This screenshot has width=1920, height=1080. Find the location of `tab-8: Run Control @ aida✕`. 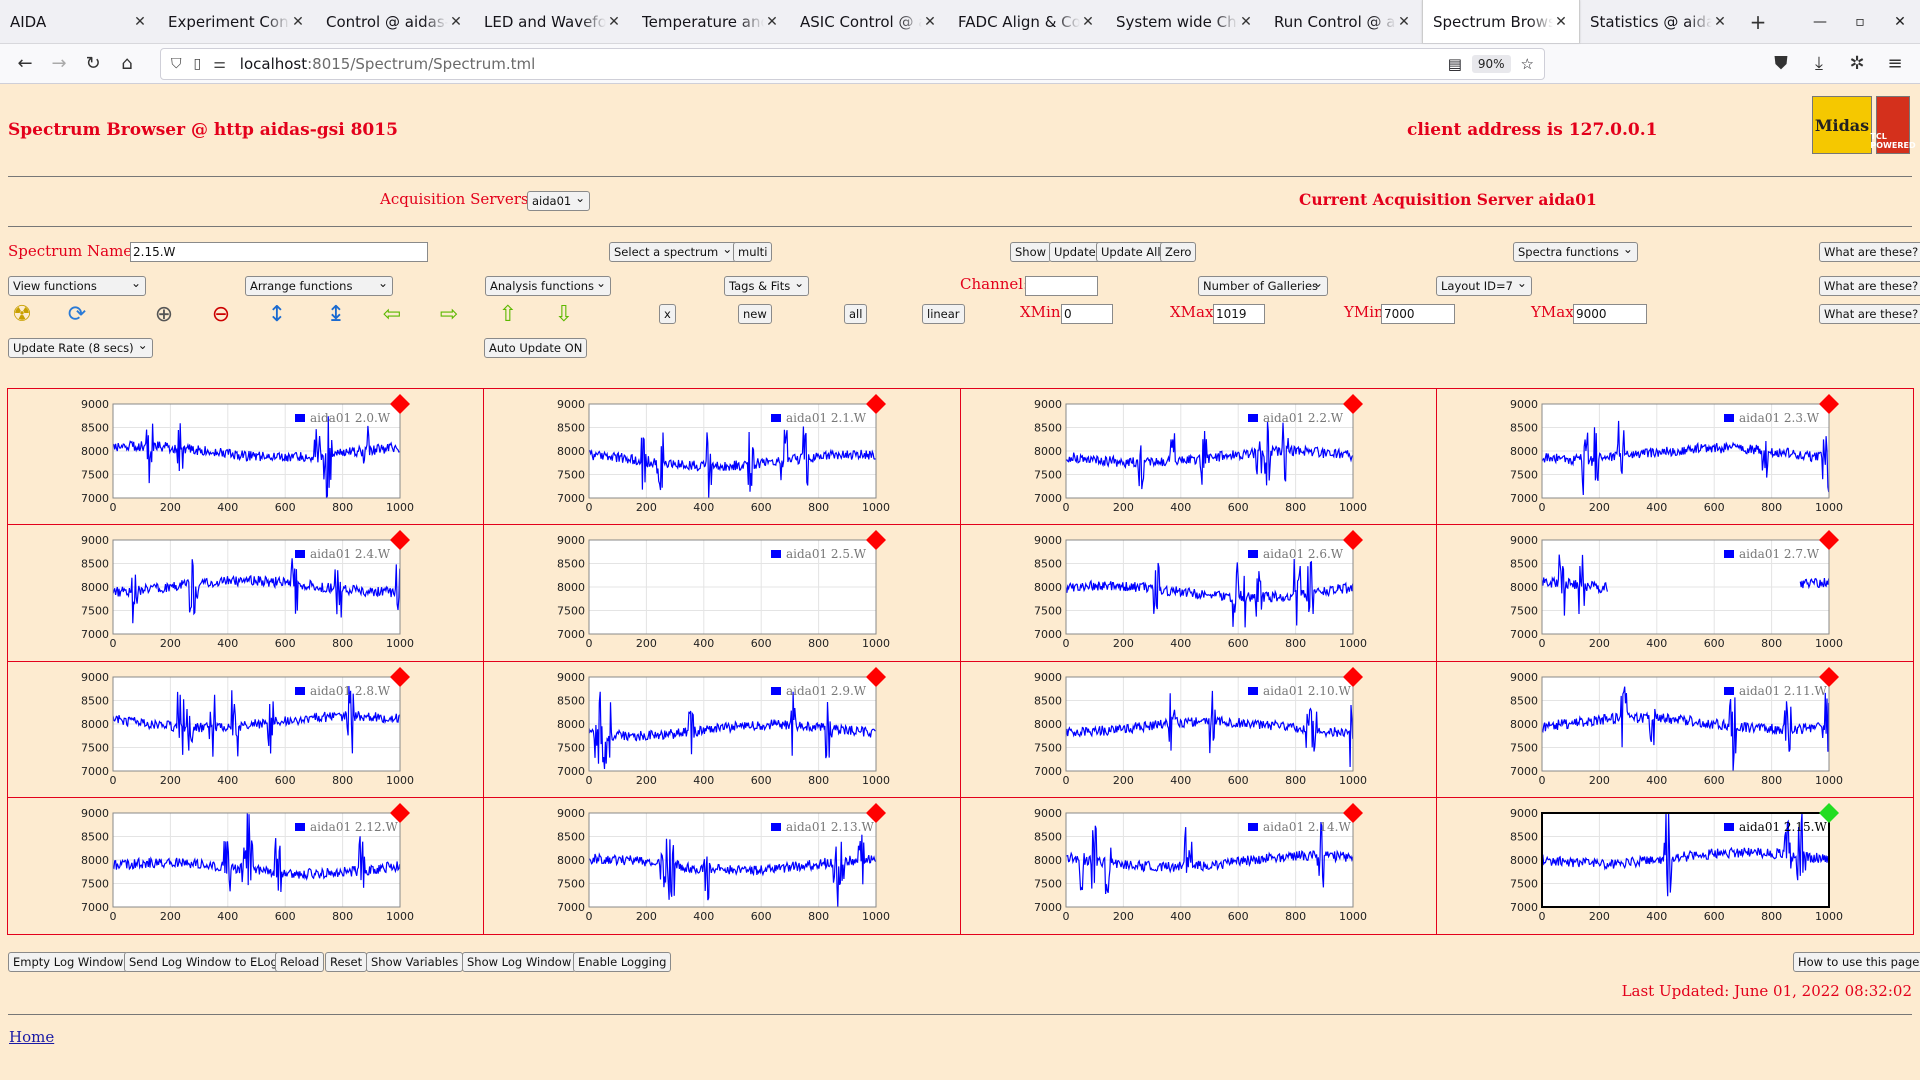

tab-8: Run Control @ aida✕ is located at coordinates (1343, 21).